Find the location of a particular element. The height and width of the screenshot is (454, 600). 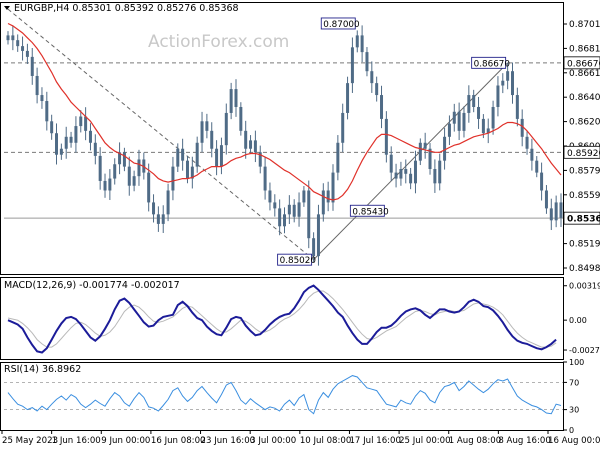

xtick-label: 25 May 2023 is located at coordinates (30, 441).